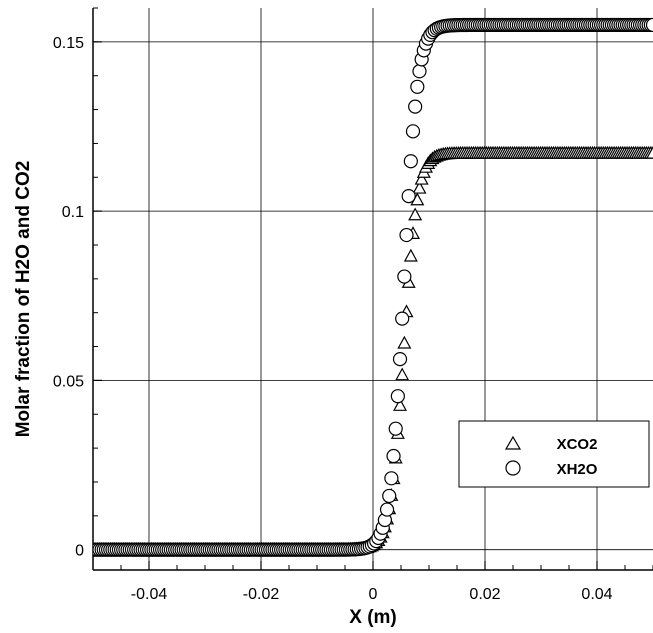  Describe the element at coordinates (513, 468) in the screenshot. I see `legend-circle-marker` at that location.